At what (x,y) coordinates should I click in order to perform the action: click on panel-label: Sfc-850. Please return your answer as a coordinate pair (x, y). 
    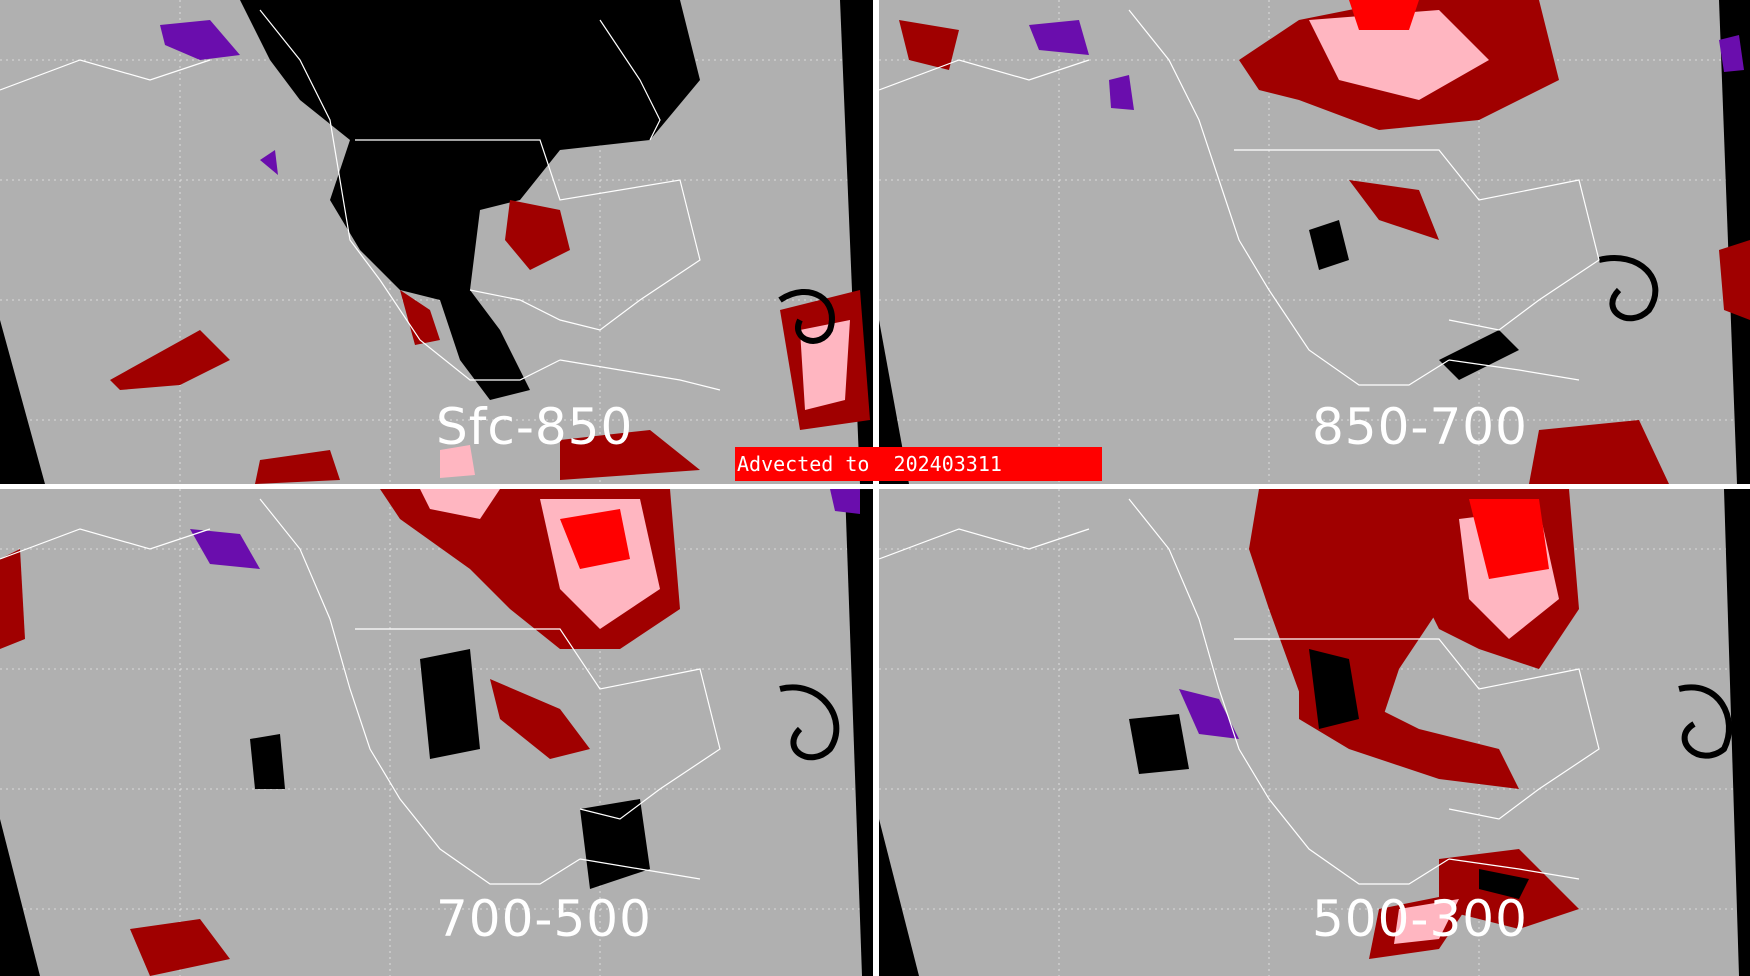
    Looking at the image, I should click on (535, 427).